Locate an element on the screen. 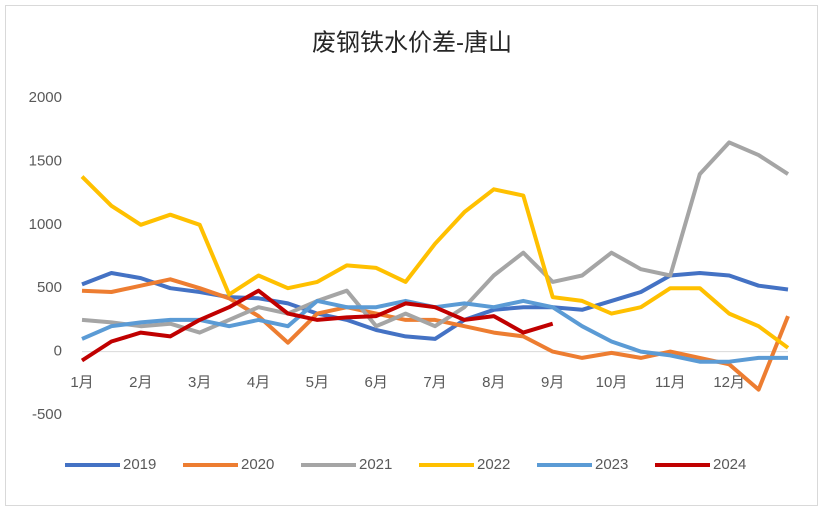  x-tick-label: 9月 is located at coordinates (552, 382).